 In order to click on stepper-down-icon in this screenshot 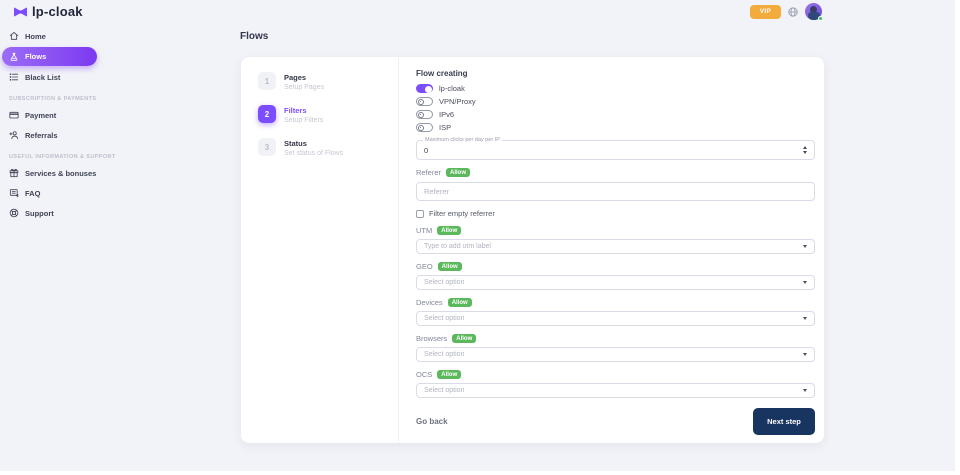, I will do `click(805, 152)`.